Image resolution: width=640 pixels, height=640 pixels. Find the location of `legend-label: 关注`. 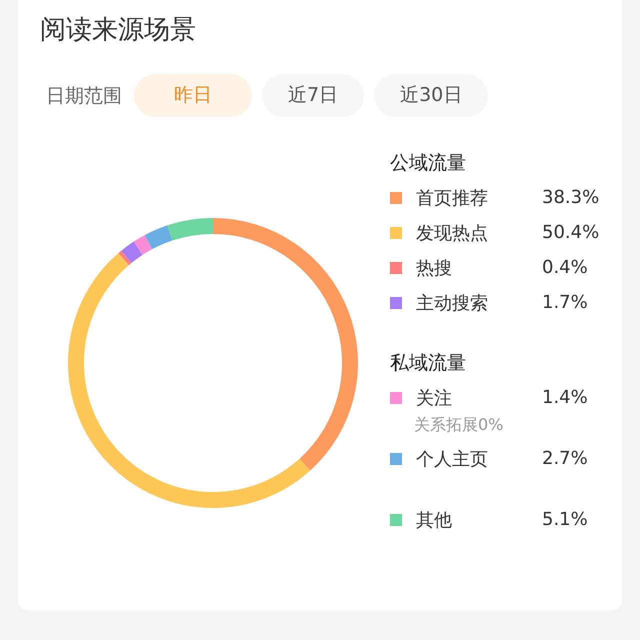

legend-label: 关注 is located at coordinates (434, 398).